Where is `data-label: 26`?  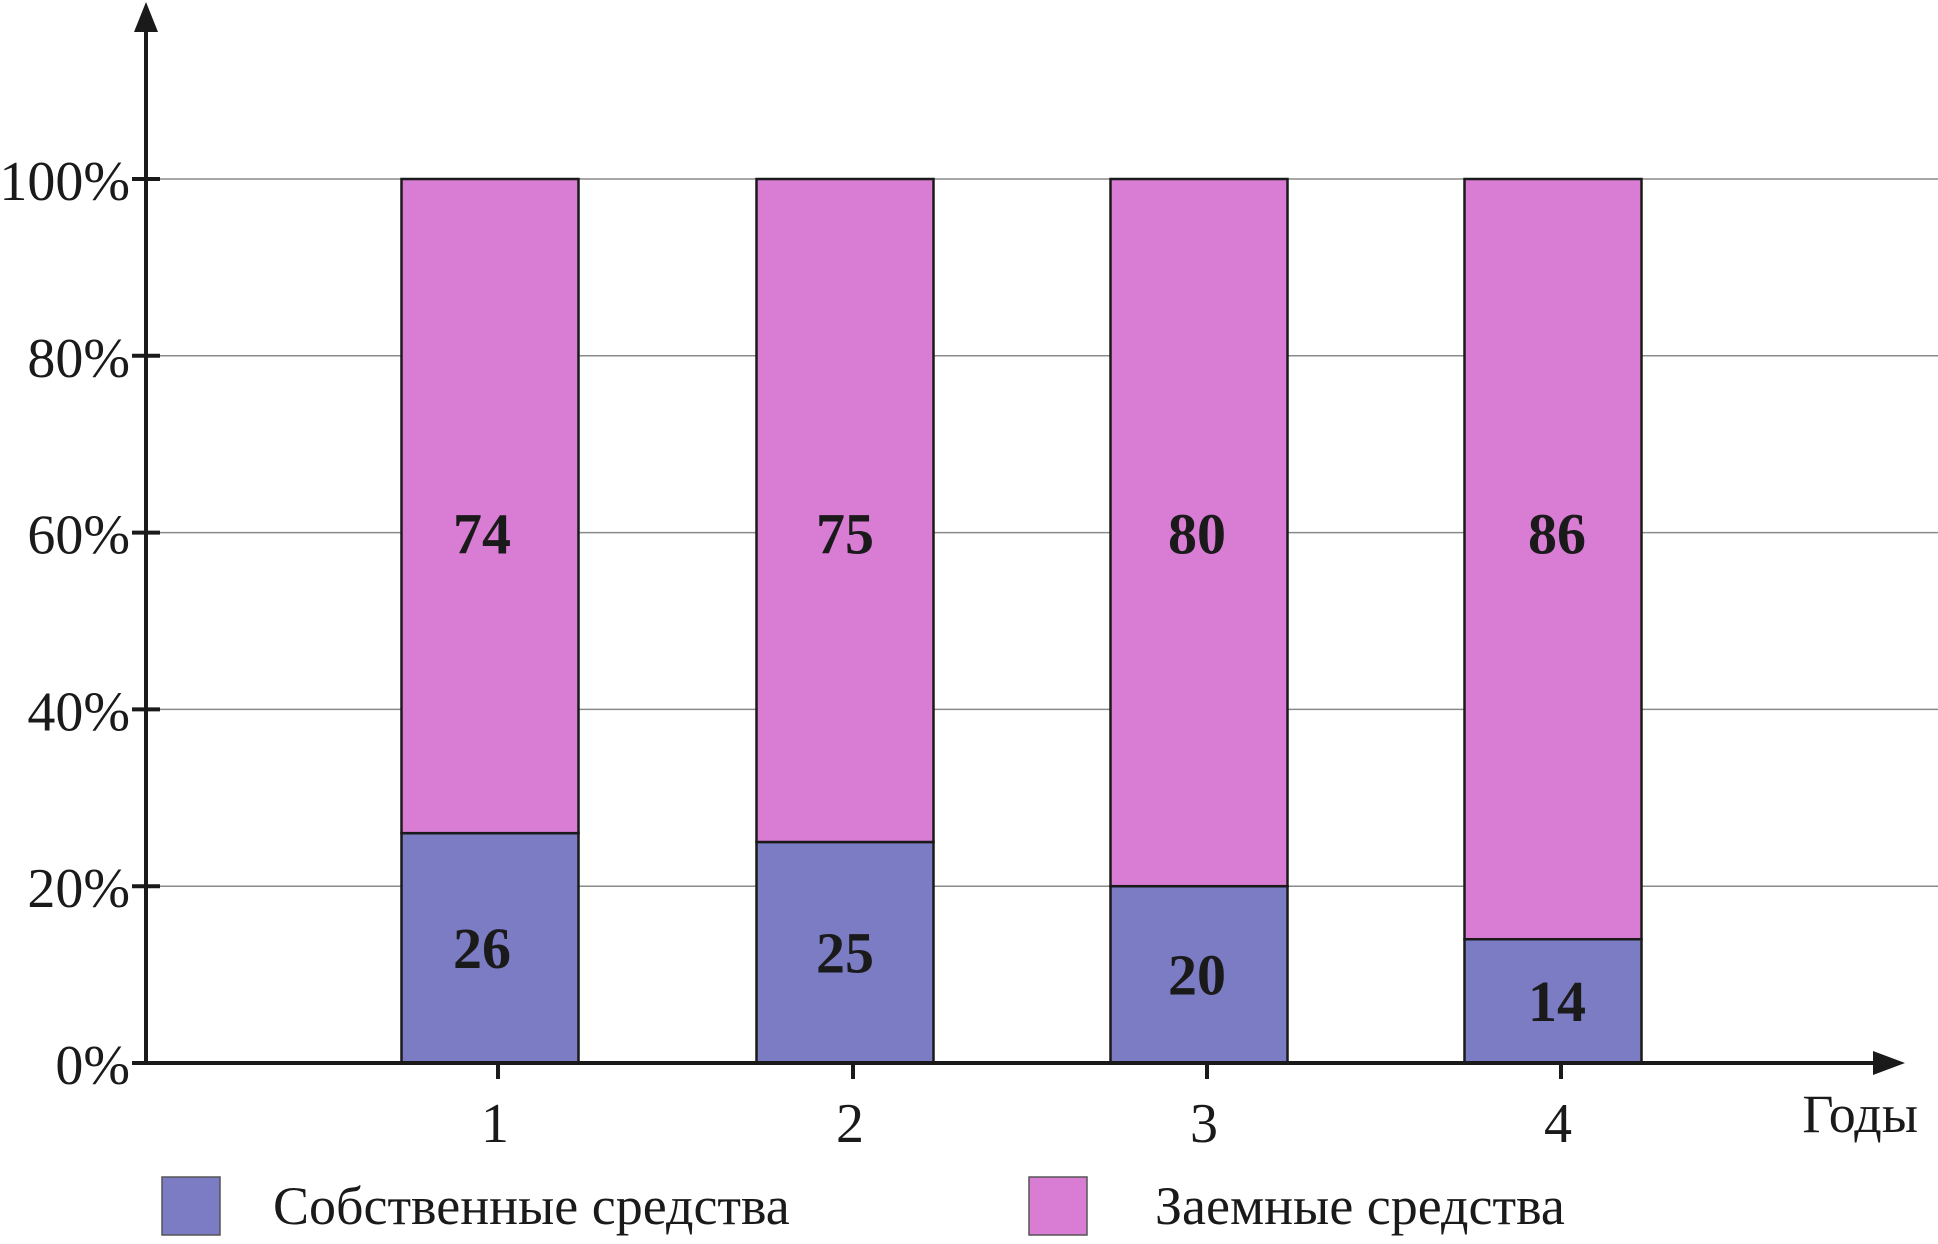 data-label: 26 is located at coordinates (482, 948).